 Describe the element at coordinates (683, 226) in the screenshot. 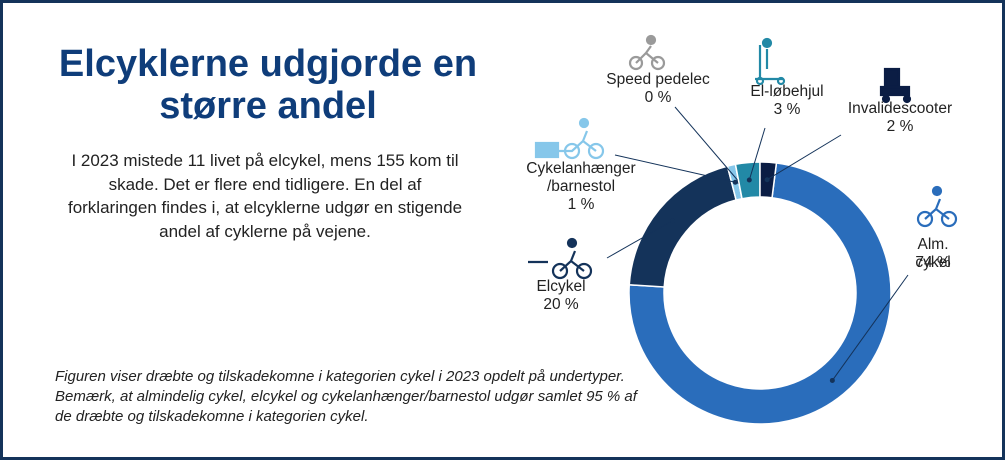

I see `donut-slice` at that location.